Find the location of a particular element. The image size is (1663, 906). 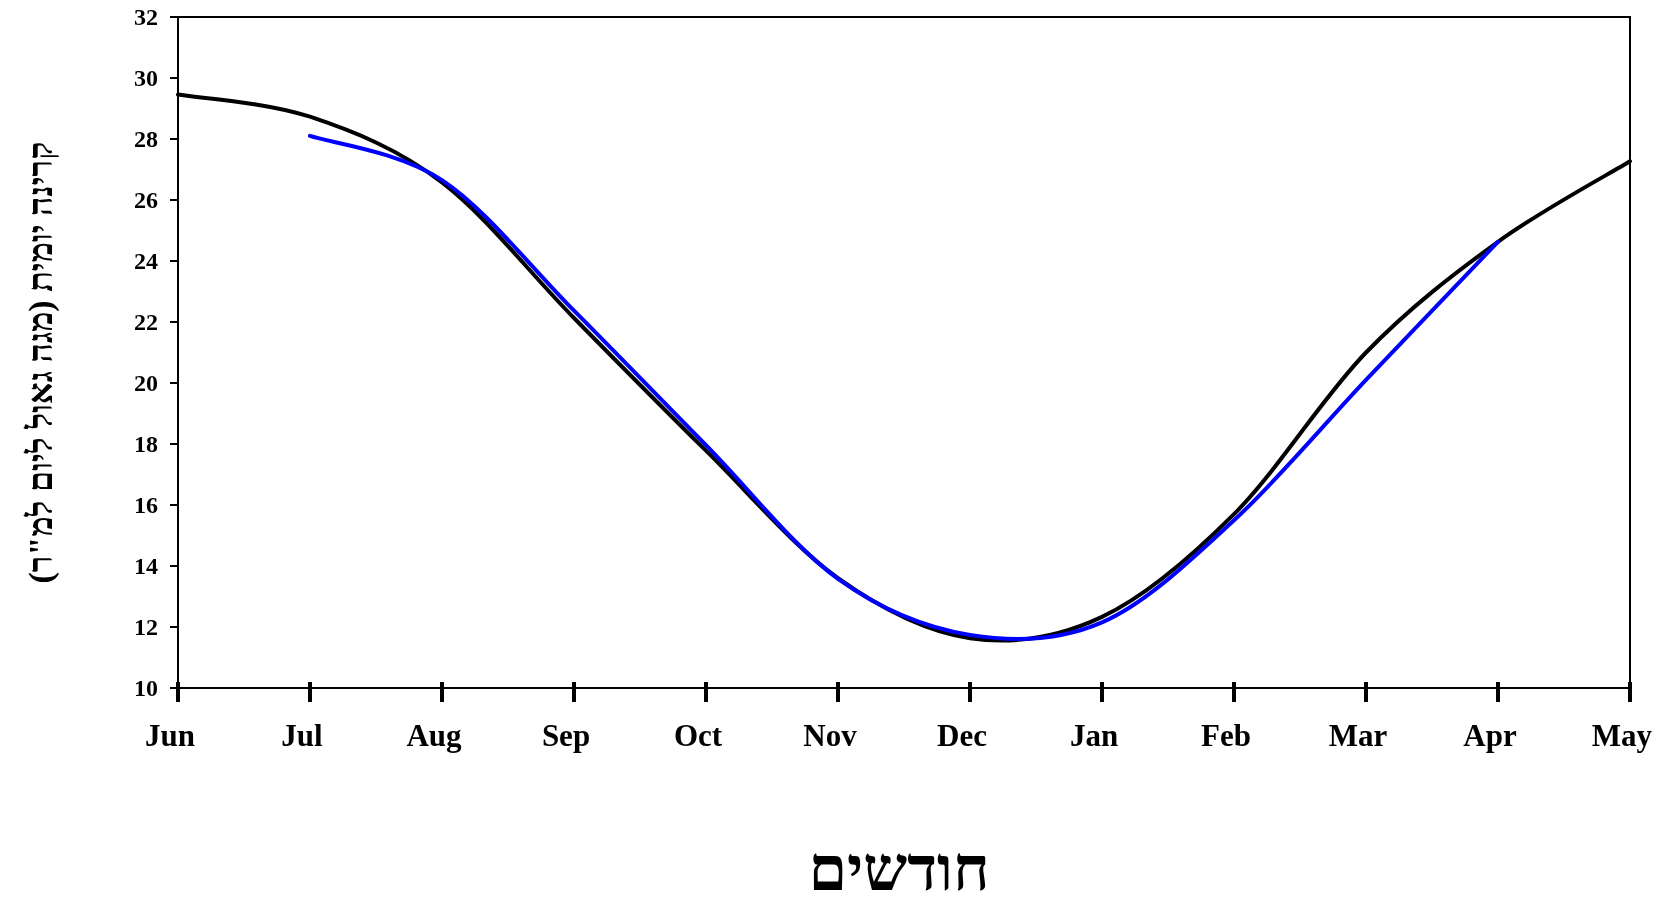

y-tick-label: 32 is located at coordinates (146, 17).